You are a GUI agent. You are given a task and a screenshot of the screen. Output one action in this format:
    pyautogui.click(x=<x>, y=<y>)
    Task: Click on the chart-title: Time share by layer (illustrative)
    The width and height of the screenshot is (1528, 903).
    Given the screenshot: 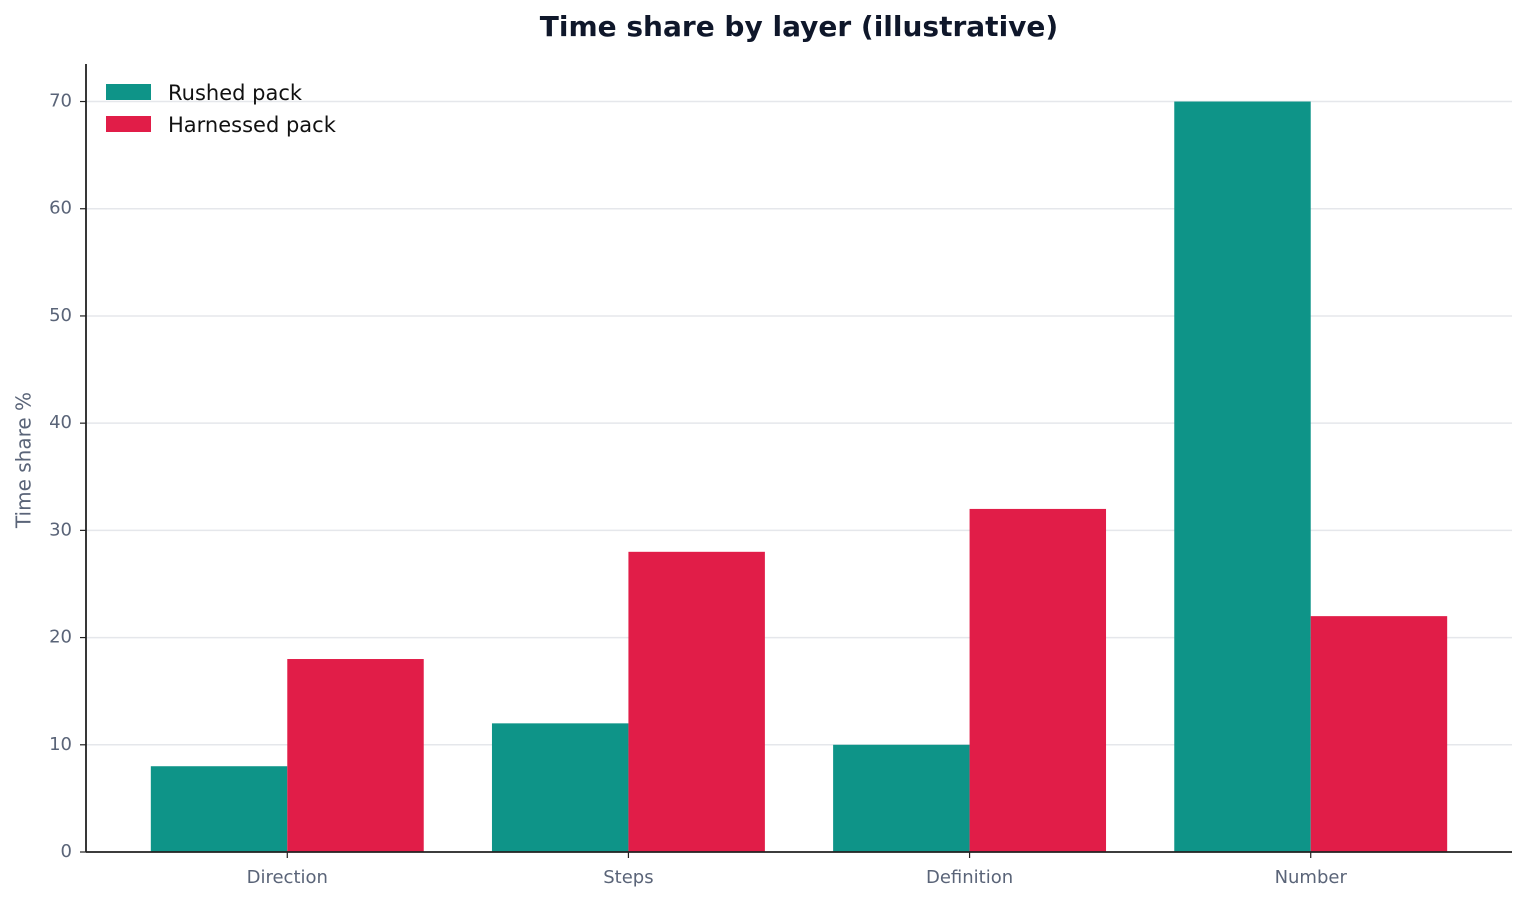 What is the action you would take?
    pyautogui.click(x=799, y=26)
    